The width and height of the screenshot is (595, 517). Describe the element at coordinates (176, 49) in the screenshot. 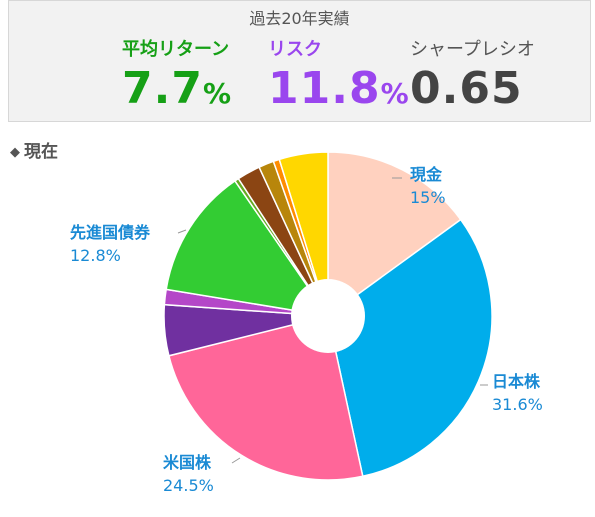

I see `average-return-label: 平均リターン` at that location.